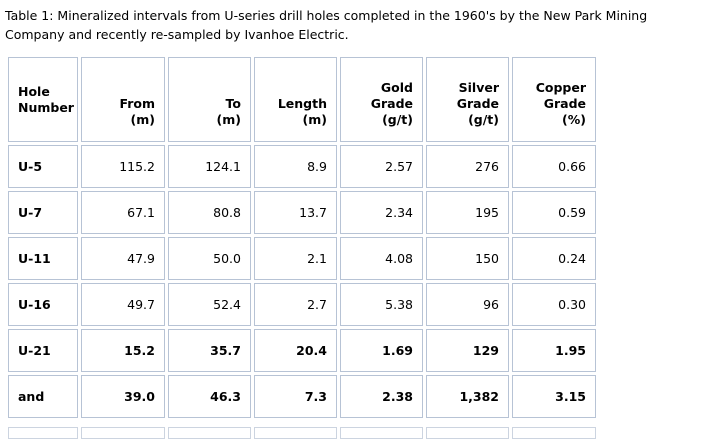 This screenshot has width=703, height=439. Describe the element at coordinates (554, 212) in the screenshot. I see `cell-copper-grade: 0.59` at that location.